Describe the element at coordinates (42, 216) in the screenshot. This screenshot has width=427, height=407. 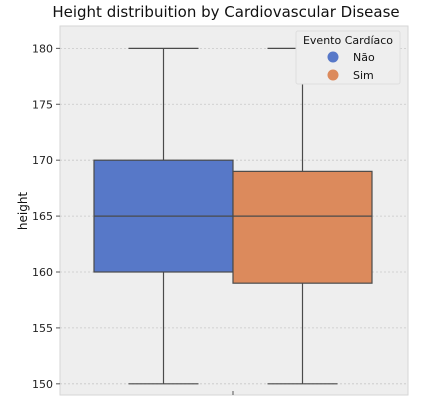
I see `y-tick-label: 165` at that location.